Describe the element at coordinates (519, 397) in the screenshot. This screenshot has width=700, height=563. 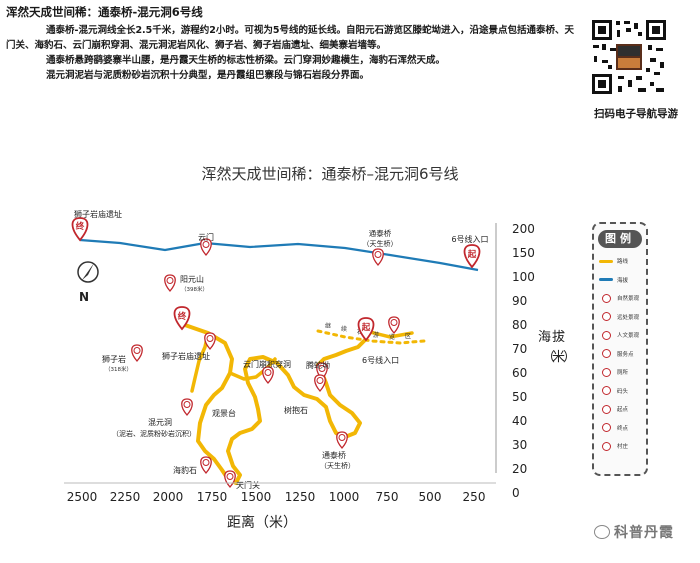
I see `y-tick-50: 50` at that location.